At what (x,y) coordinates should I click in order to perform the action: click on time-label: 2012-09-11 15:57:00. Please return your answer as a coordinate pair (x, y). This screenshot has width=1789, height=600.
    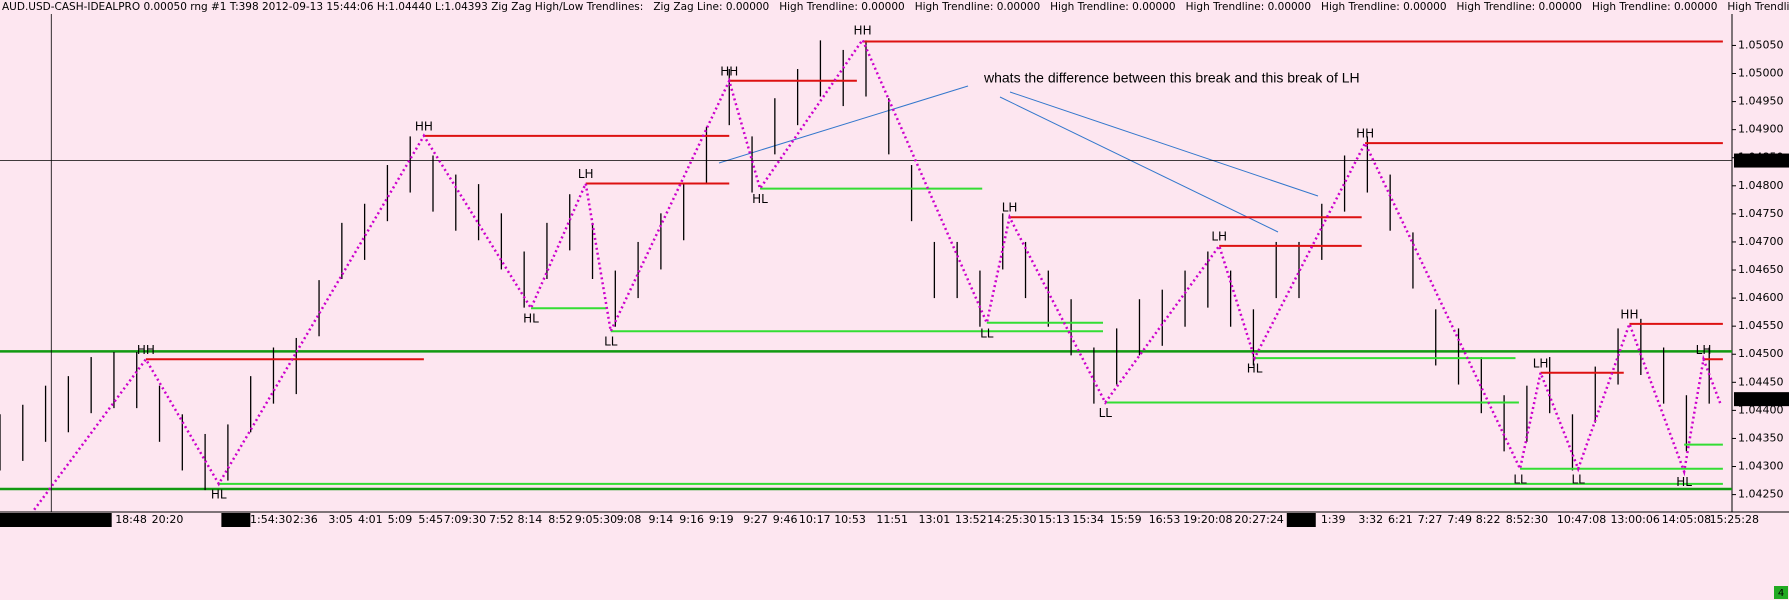
    Looking at the image, I should click on (55, 519).